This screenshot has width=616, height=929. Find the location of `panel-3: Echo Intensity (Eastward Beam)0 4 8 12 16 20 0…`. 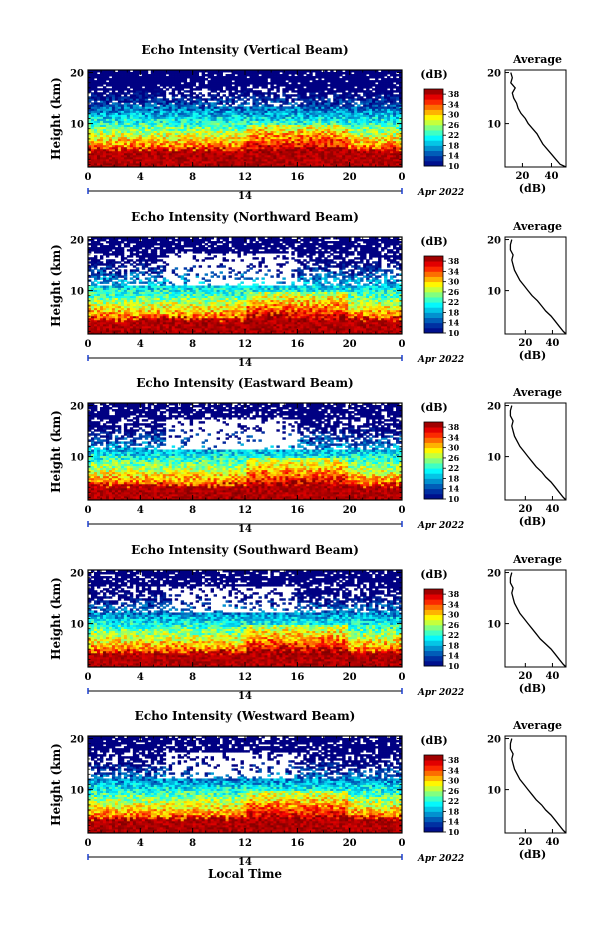

panel-3: Echo Intensity (Eastward Beam)0 4 8 12 16 20 0… is located at coordinates (308, 455).